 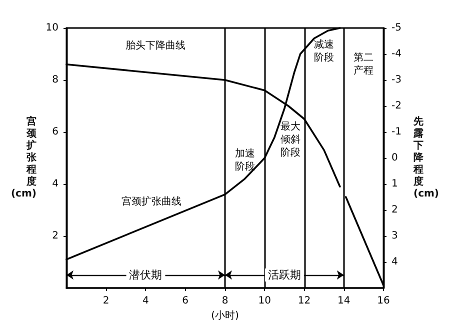 What do you see at coordinates (397, 132) in the screenshot?
I see `y2-tick-label: -1` at bounding box center [397, 132].